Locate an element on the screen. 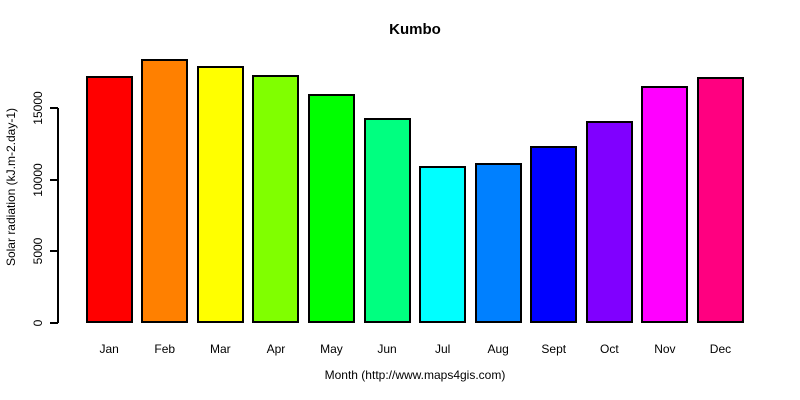  bar-sept is located at coordinates (554, 234).